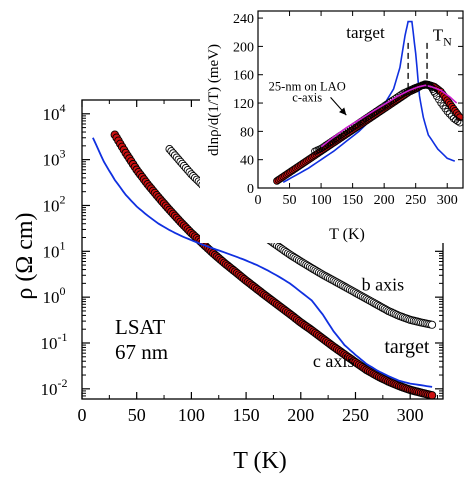 Image resolution: width=467 pixels, height=487 pixels. I want to click on inset-y-axis-label: dlnρ/d(1/T) (meV), so click(214, 100).